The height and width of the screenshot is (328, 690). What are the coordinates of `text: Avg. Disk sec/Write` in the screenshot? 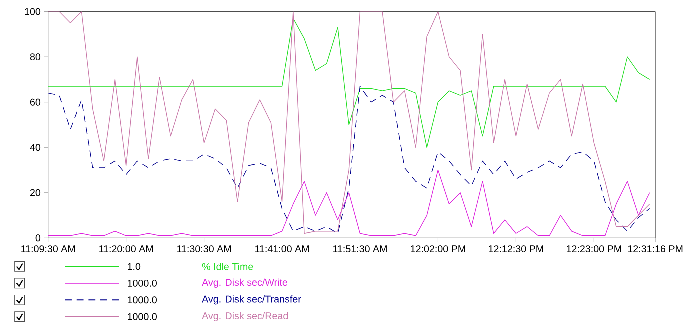 It's located at (245, 283).